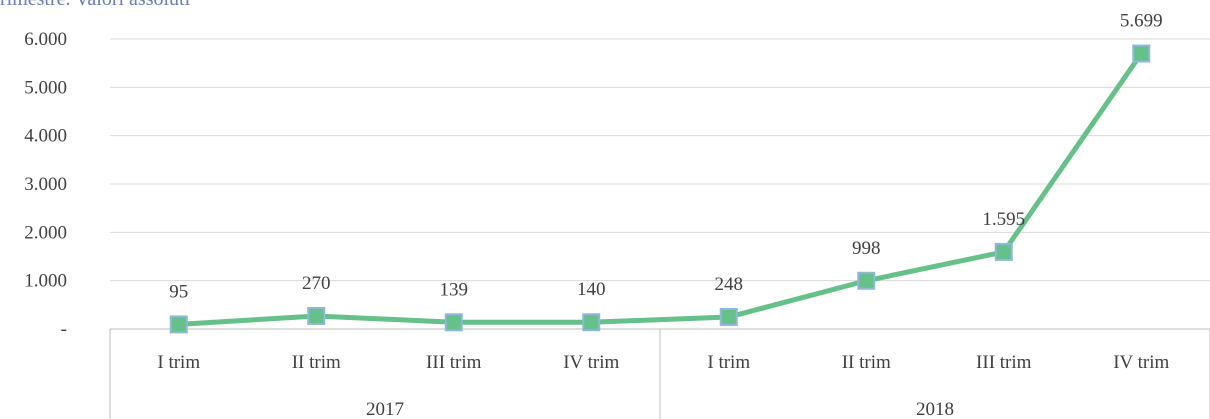  What do you see at coordinates (591, 289) in the screenshot?
I see `data-label: 140` at bounding box center [591, 289].